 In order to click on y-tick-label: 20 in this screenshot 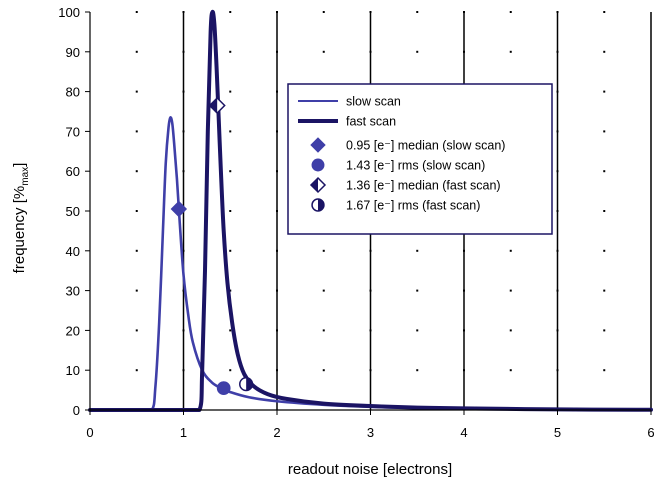, I will do `click(73, 330)`.